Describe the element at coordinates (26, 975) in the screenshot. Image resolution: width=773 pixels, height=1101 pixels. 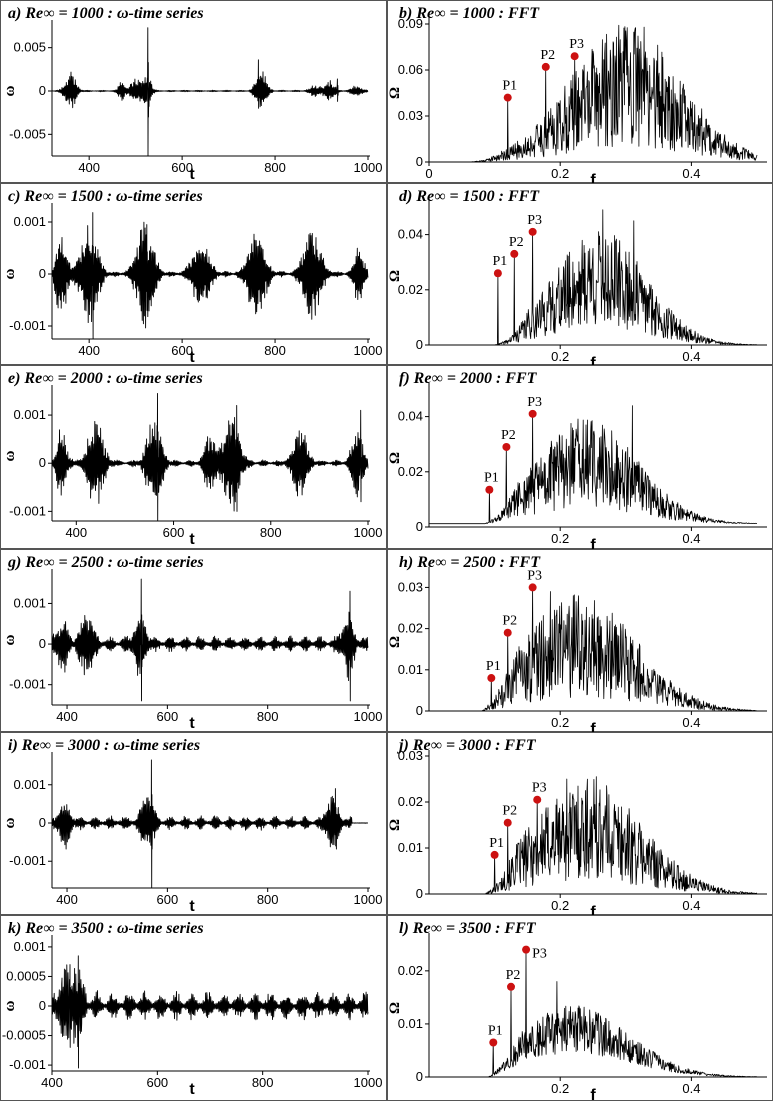
I see `y-tick-label: 0.0005` at that location.